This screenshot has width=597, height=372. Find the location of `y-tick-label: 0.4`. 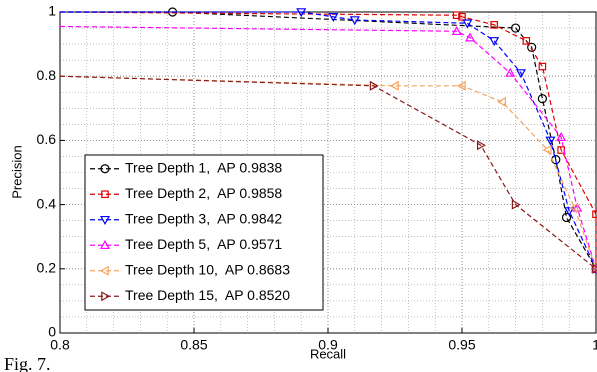

y-tick-label: 0.4 is located at coordinates (47, 203).